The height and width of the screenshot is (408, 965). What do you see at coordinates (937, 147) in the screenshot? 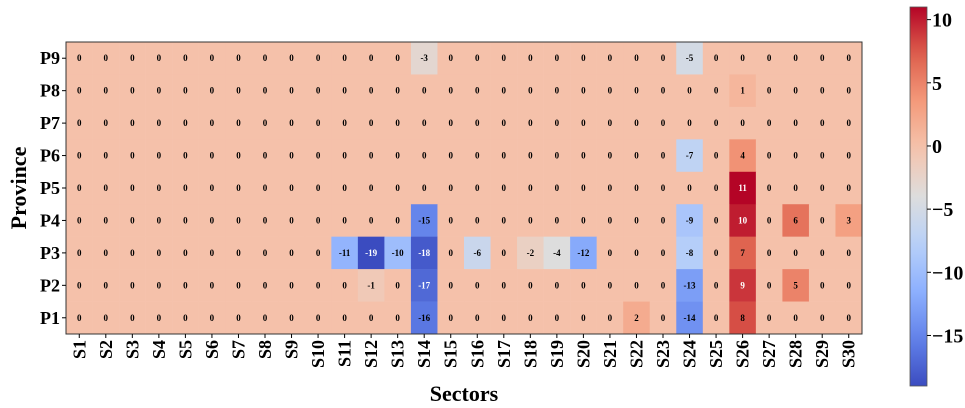
I see `colorbar-tick-label: 0` at bounding box center [937, 147].